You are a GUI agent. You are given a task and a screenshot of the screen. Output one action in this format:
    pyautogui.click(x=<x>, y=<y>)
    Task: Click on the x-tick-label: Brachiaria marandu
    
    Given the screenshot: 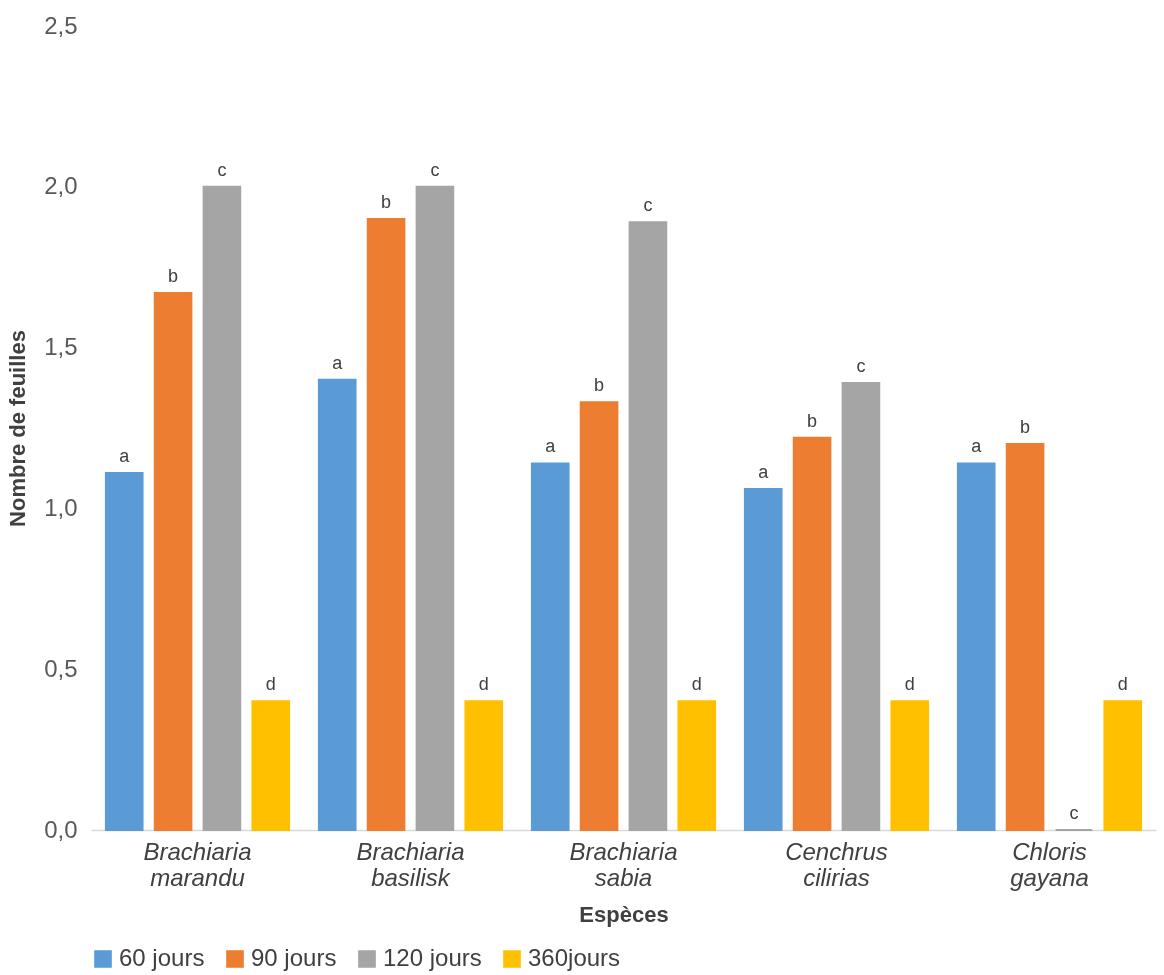 What is the action you would take?
    pyautogui.click(x=197, y=864)
    